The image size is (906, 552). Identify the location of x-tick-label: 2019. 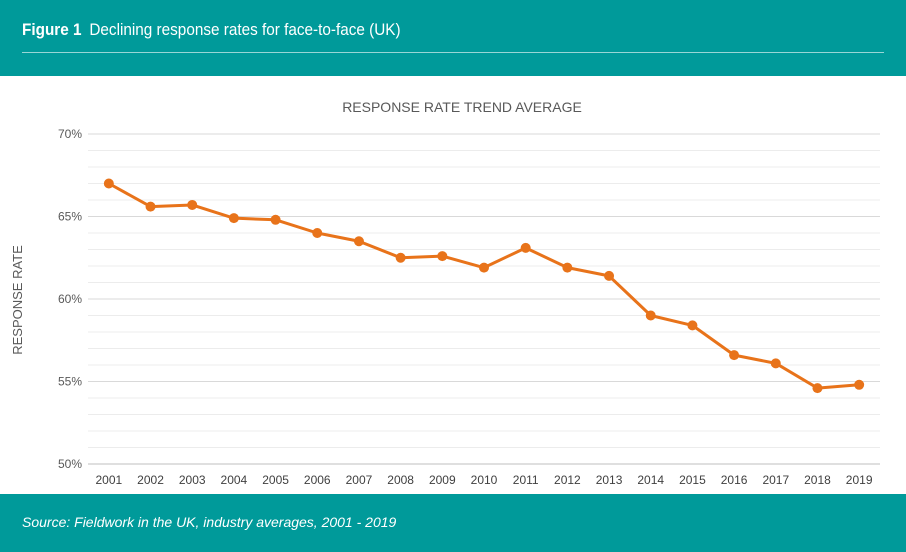
(859, 480).